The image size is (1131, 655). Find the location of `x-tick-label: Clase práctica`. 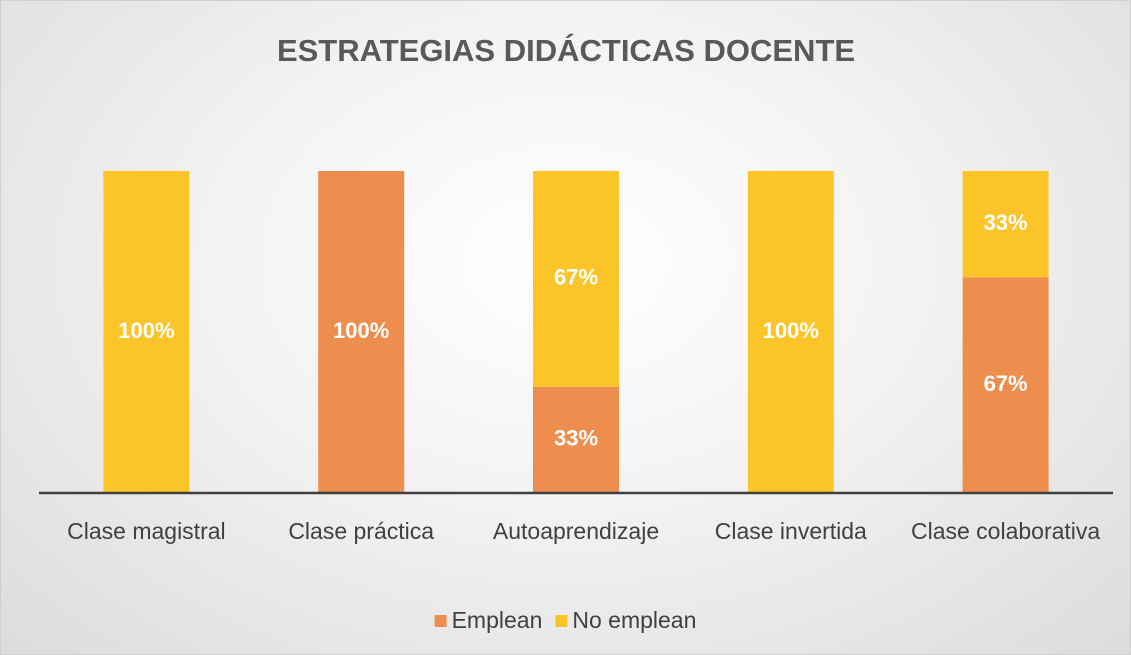

x-tick-label: Clase práctica is located at coordinates (361, 531).